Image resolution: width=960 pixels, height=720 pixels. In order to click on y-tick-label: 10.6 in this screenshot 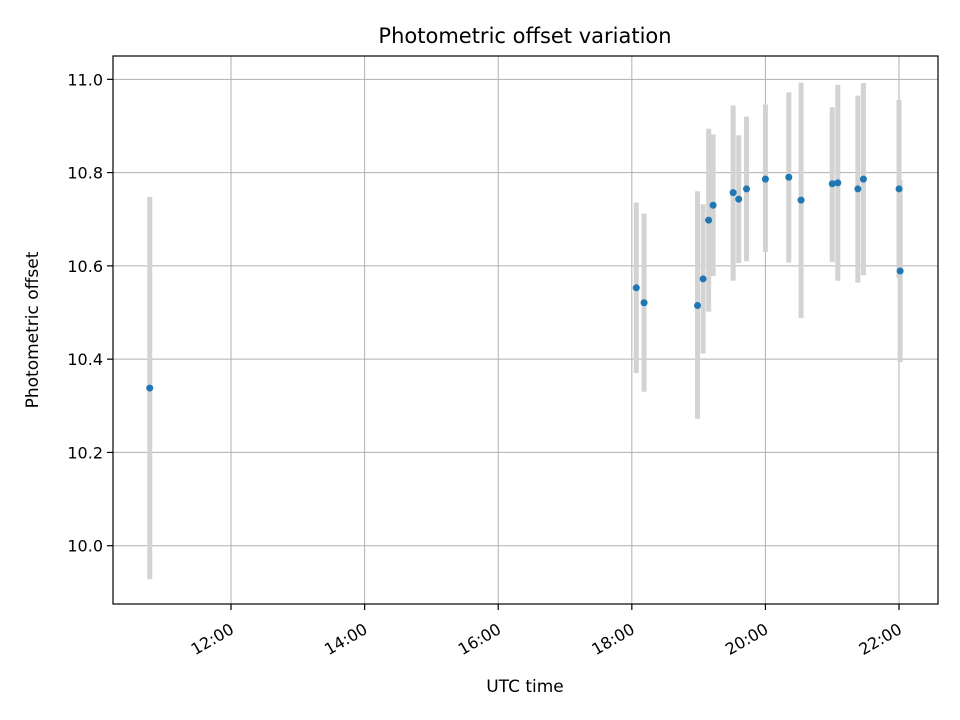, I will do `click(85, 266)`.